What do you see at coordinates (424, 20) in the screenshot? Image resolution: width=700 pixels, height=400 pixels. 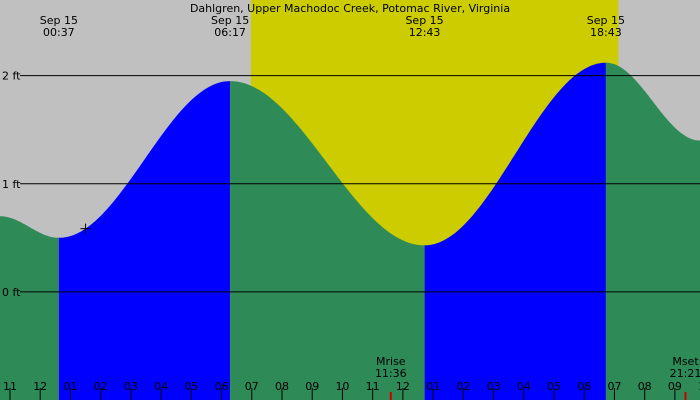 I see `extreme-date-label-2: Sep 15` at bounding box center [424, 20].